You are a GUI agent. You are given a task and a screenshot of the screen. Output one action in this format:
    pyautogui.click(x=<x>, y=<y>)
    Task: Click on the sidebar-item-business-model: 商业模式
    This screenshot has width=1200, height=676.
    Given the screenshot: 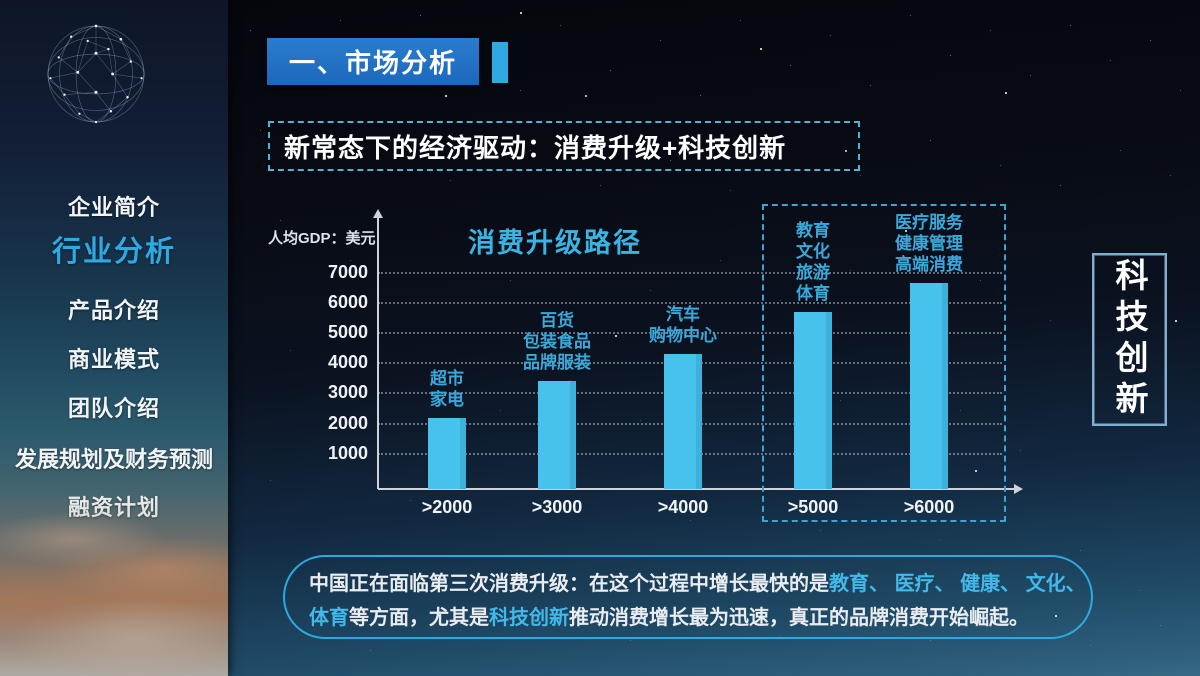 What is the action you would take?
    pyautogui.click(x=113, y=359)
    